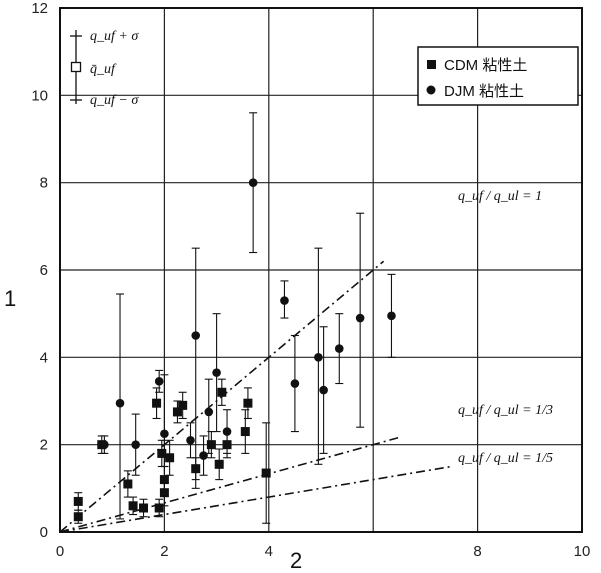  What do you see at coordinates (296, 560) in the screenshot?
I see `x-axis-label: 2` at bounding box center [296, 560].